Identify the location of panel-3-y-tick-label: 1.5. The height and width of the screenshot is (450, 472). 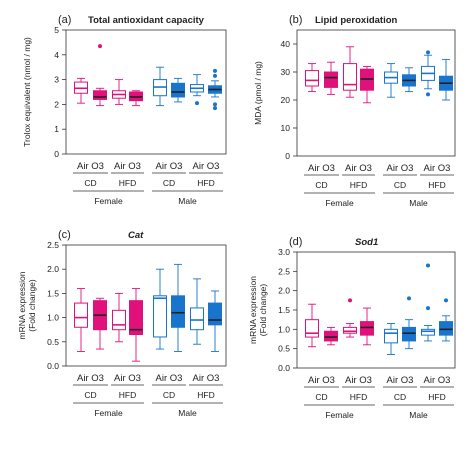
(53, 293).